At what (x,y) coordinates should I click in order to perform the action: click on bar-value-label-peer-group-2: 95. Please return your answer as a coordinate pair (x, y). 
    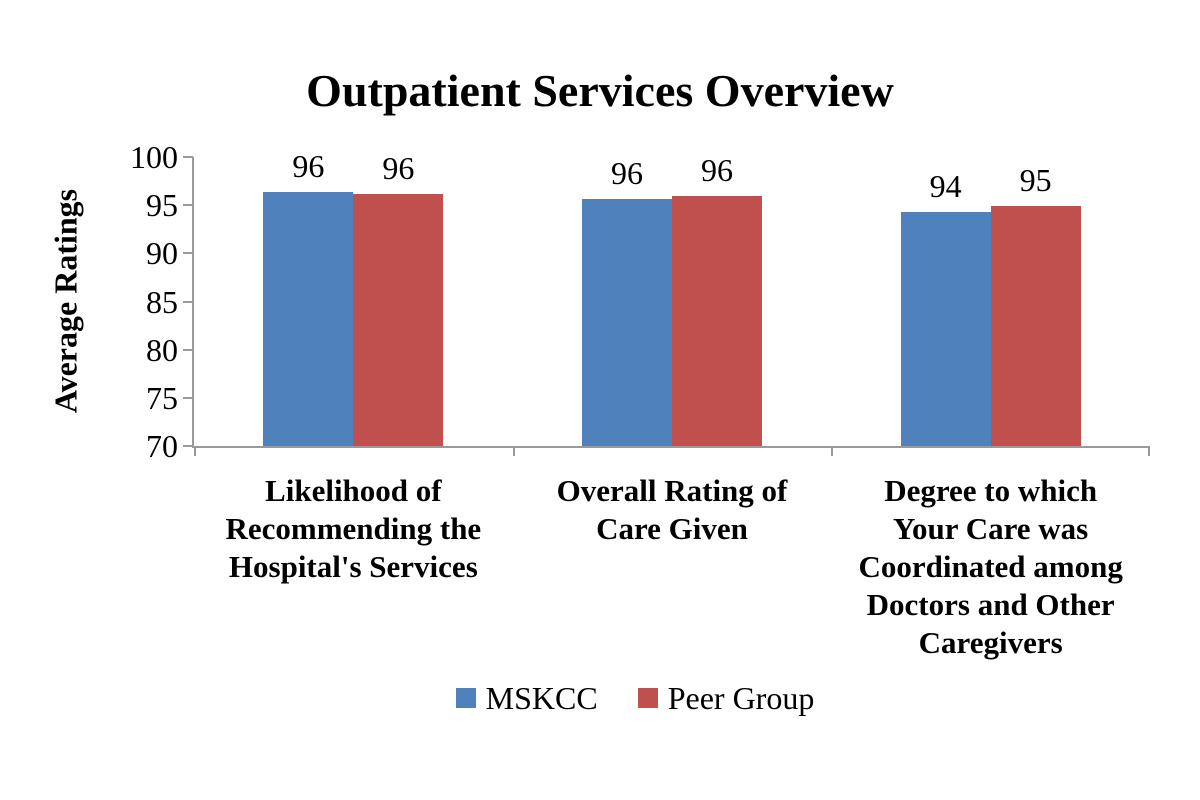
    Looking at the image, I should click on (1035, 180).